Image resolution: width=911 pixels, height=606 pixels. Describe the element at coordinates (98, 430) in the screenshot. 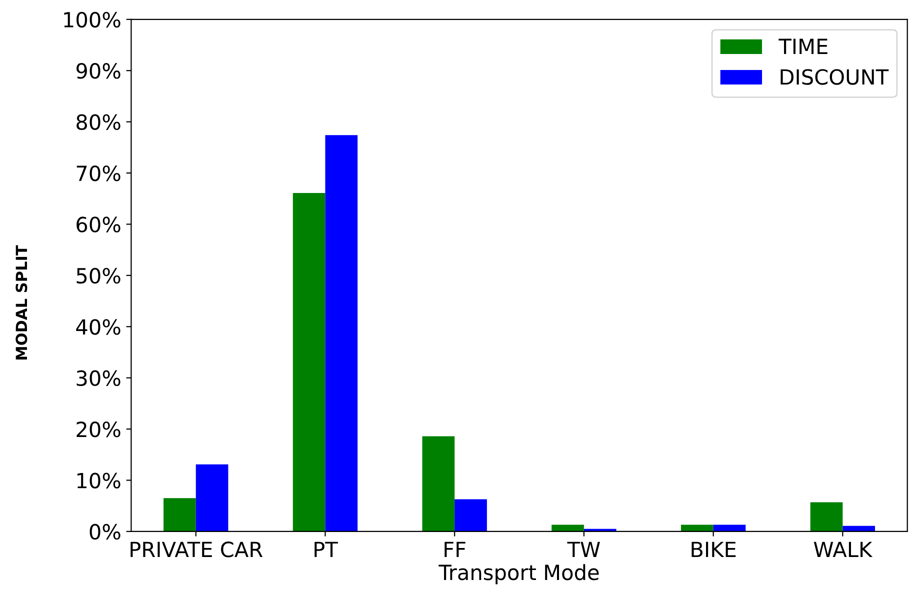

I see `y-tick-label: 20%` at that location.